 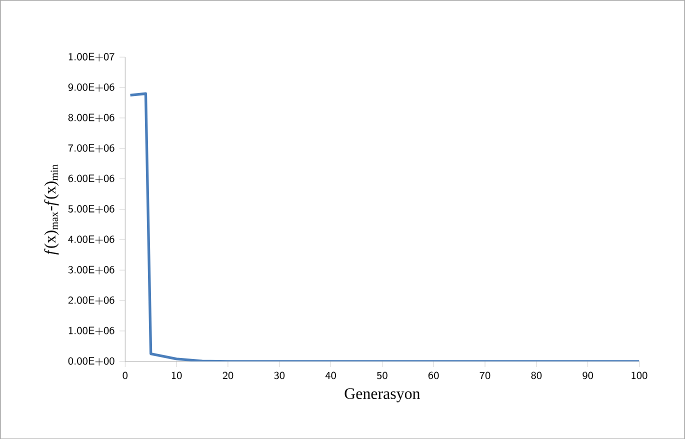 What do you see at coordinates (91, 361) in the screenshot?
I see `y-tick-label: 0.00E+00` at bounding box center [91, 361].